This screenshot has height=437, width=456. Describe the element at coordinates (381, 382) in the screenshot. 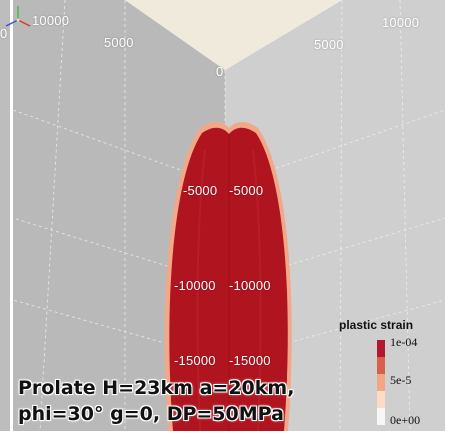

I see `legend-color-bar` at that location.